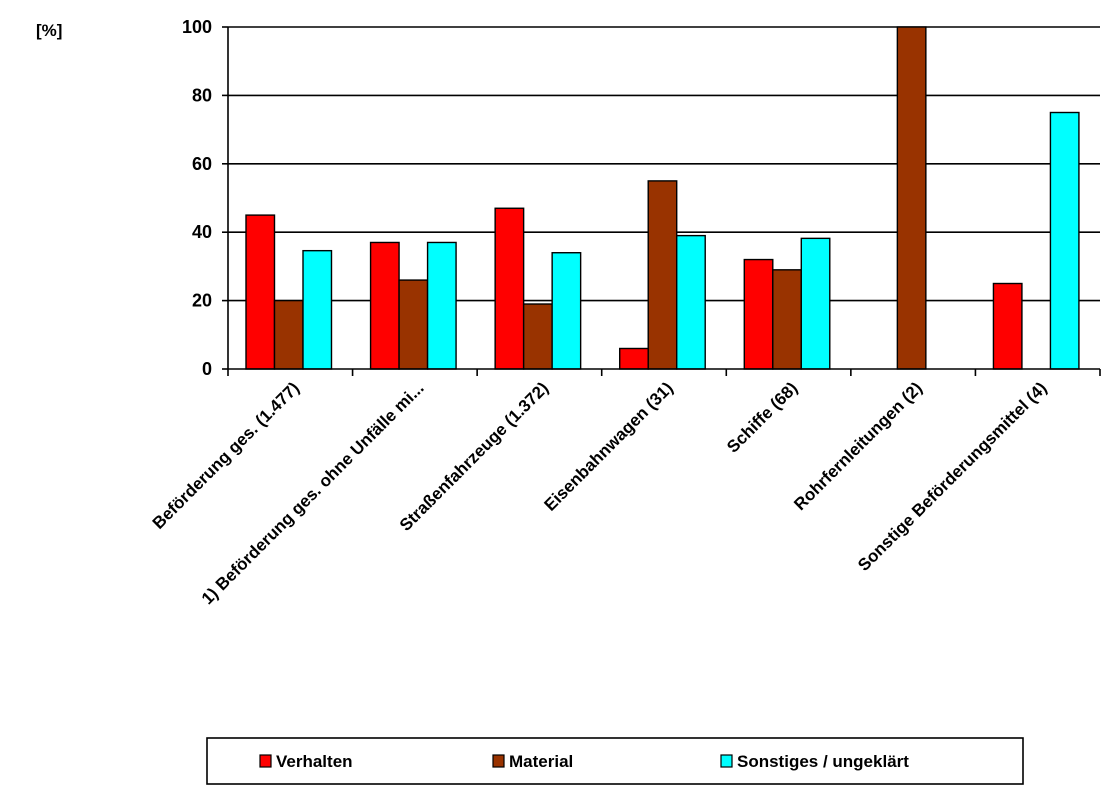  I want to click on legend-label: Verhalten, so click(314, 761).